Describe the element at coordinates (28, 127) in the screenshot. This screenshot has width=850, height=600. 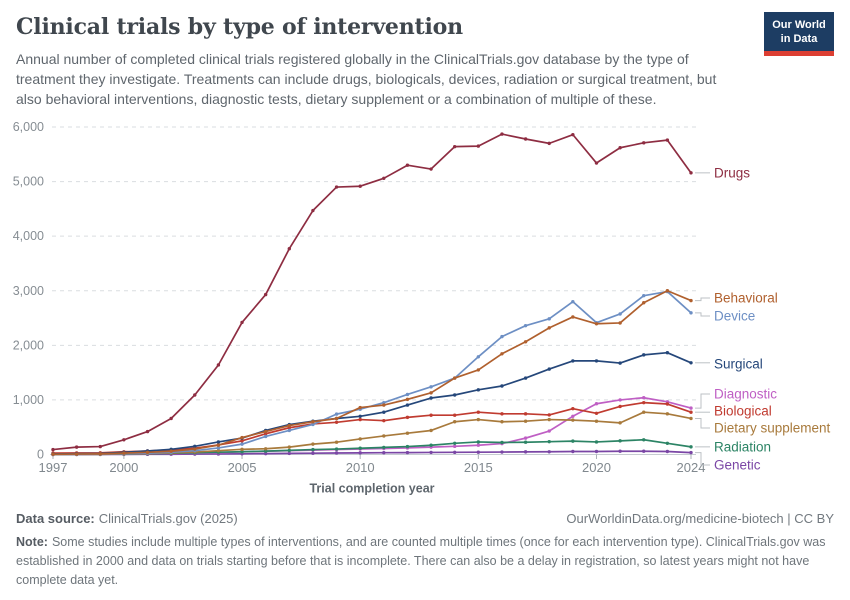
I see `y-tick-label: 6,000` at that location.